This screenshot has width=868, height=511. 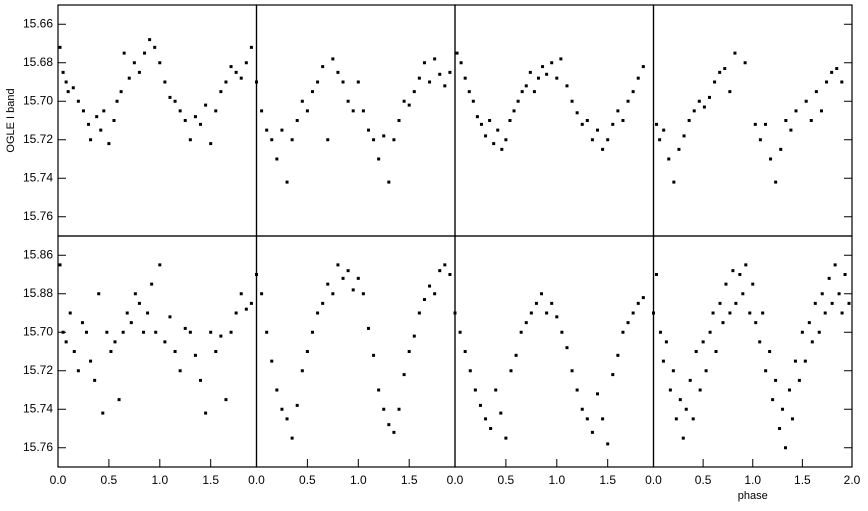 I want to click on y-axis-label: OGLE I band, so click(x=11, y=120).